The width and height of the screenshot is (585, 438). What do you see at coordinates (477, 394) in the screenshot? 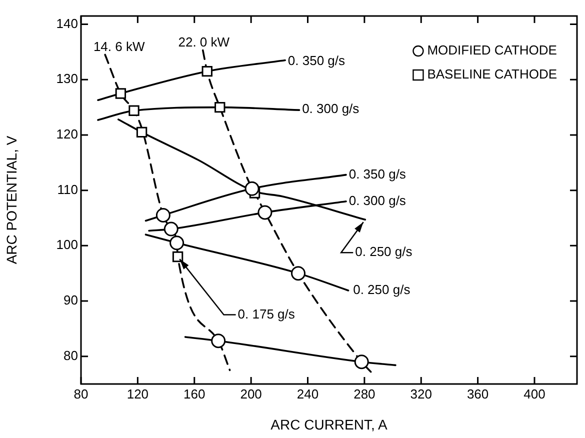
I see `x-tick-label: 360` at bounding box center [477, 394].